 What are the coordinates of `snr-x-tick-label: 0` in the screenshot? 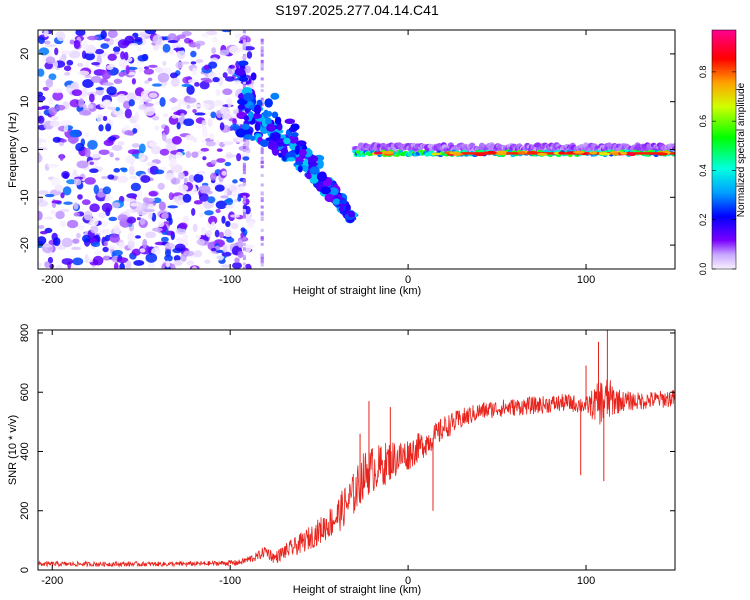 It's located at (408, 581).